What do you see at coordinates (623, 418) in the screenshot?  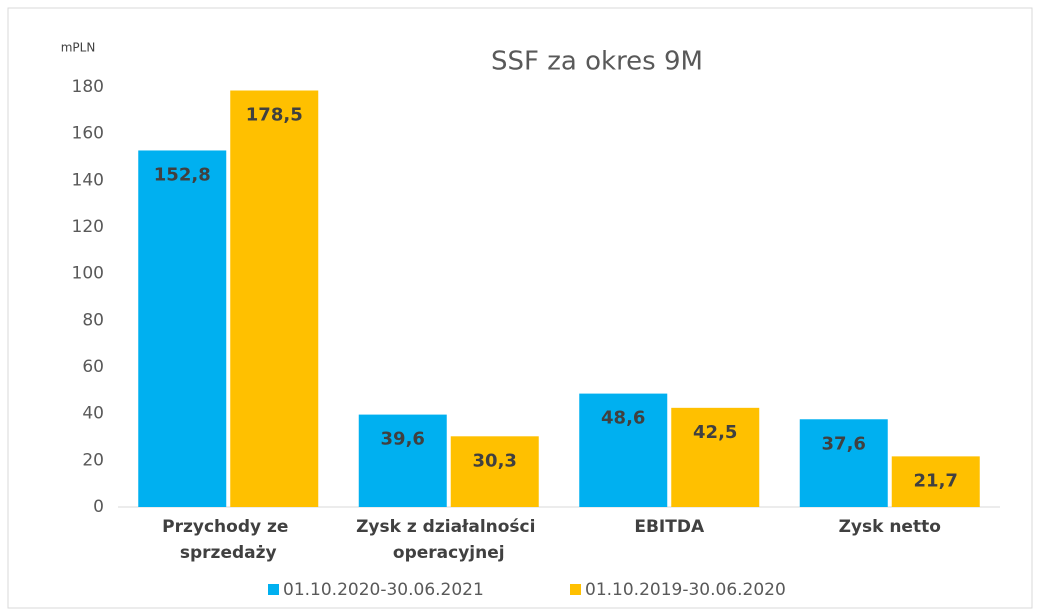 I see `data-label: 48,6` at bounding box center [623, 418].